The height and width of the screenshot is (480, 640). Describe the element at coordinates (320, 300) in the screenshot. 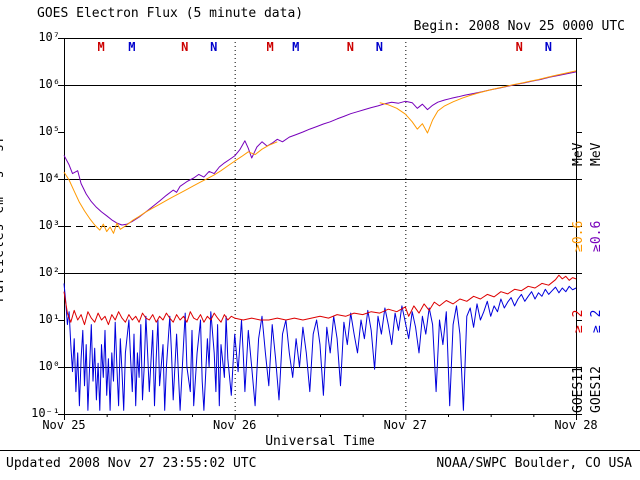

I see `series-goes11-2-mev` at that location.